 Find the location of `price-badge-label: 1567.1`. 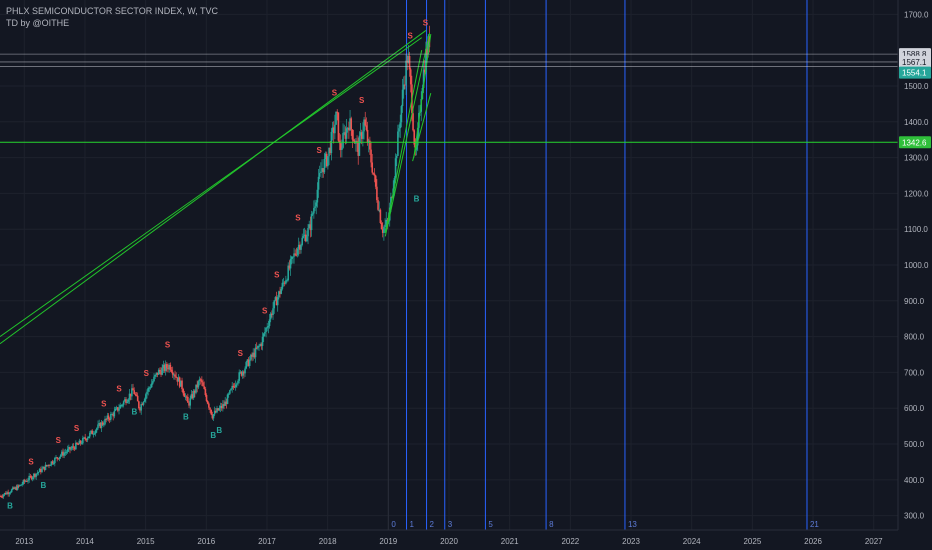

price-badge-label: 1567.1 is located at coordinates (914, 62).